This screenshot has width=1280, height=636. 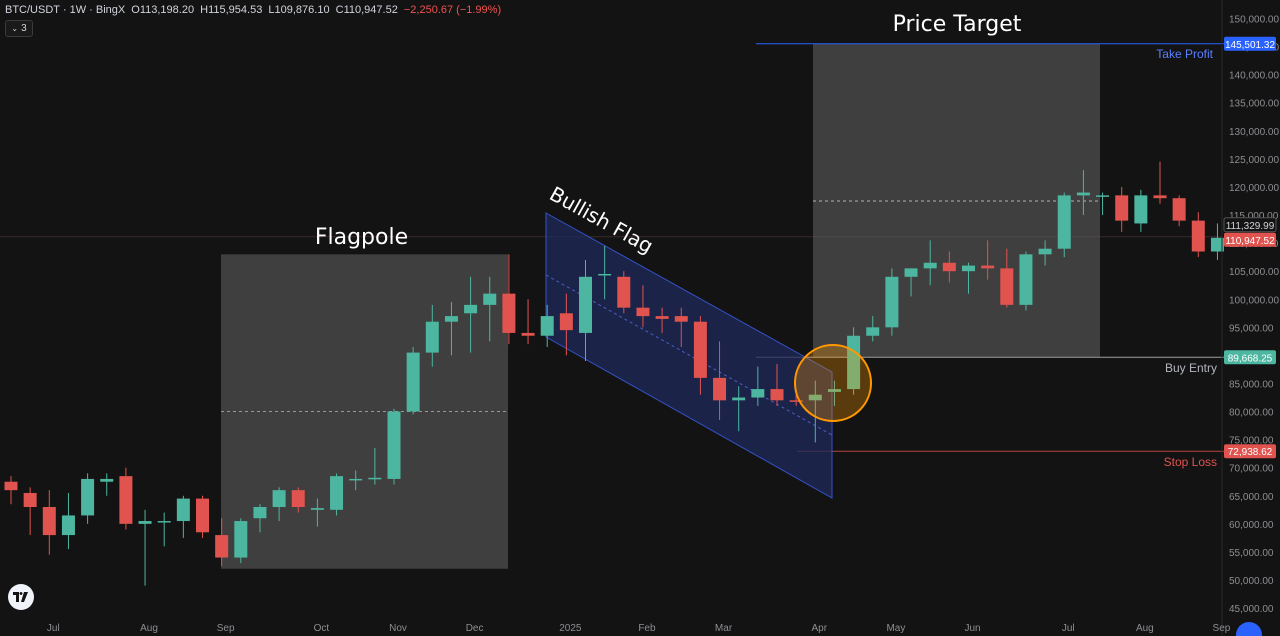 I want to click on change-value: −2,250.67 (−1.99%), so click(x=452, y=10).